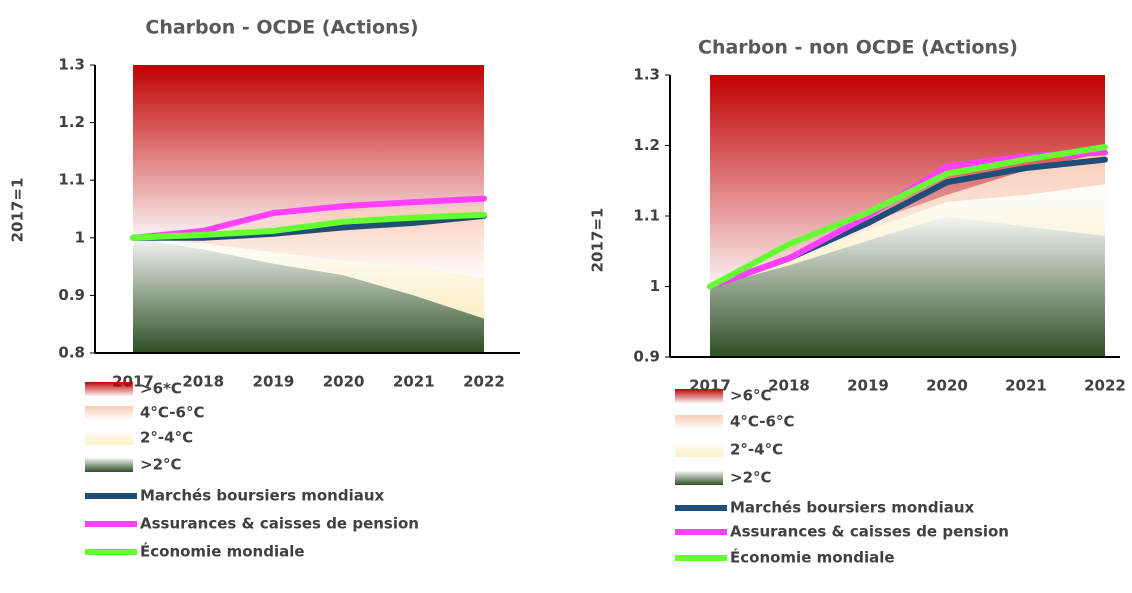 This screenshot has height=593, width=1132. Describe the element at coordinates (858, 48) in the screenshot. I see `chart-title: Charbon - non OCDE (Actions)` at that location.